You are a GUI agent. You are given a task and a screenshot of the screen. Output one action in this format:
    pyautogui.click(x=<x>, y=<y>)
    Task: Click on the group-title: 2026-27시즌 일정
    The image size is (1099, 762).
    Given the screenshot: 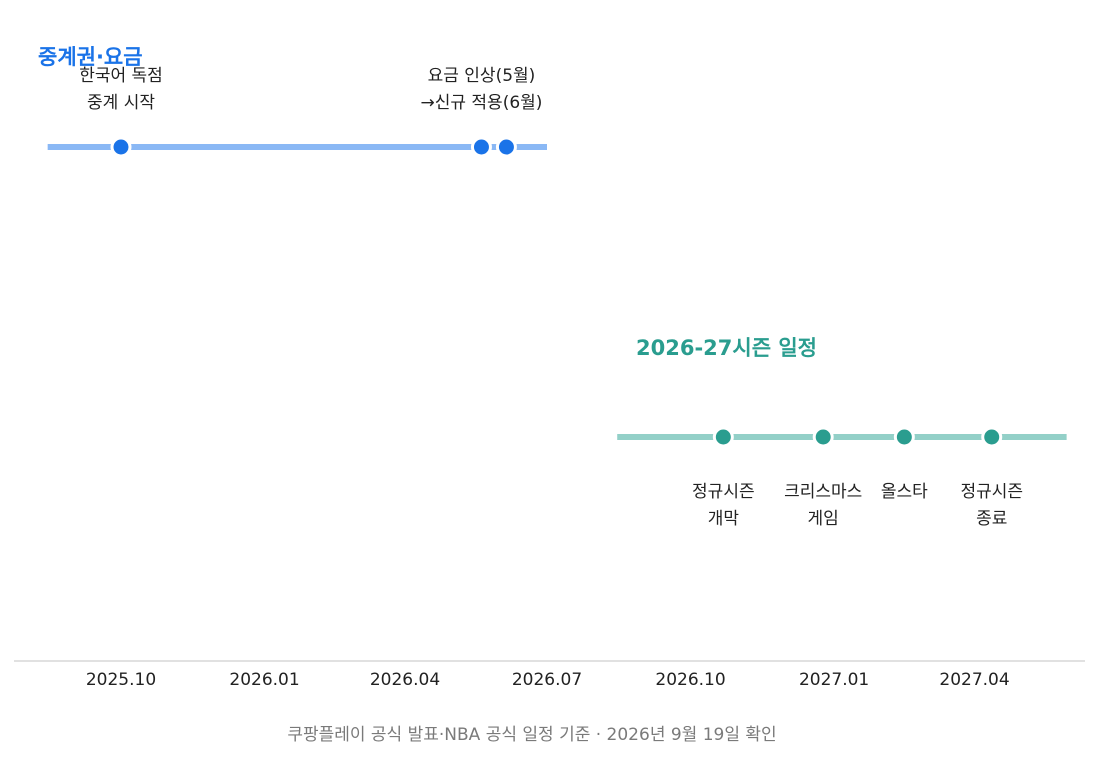 What is the action you would take?
    pyautogui.click(x=726, y=348)
    